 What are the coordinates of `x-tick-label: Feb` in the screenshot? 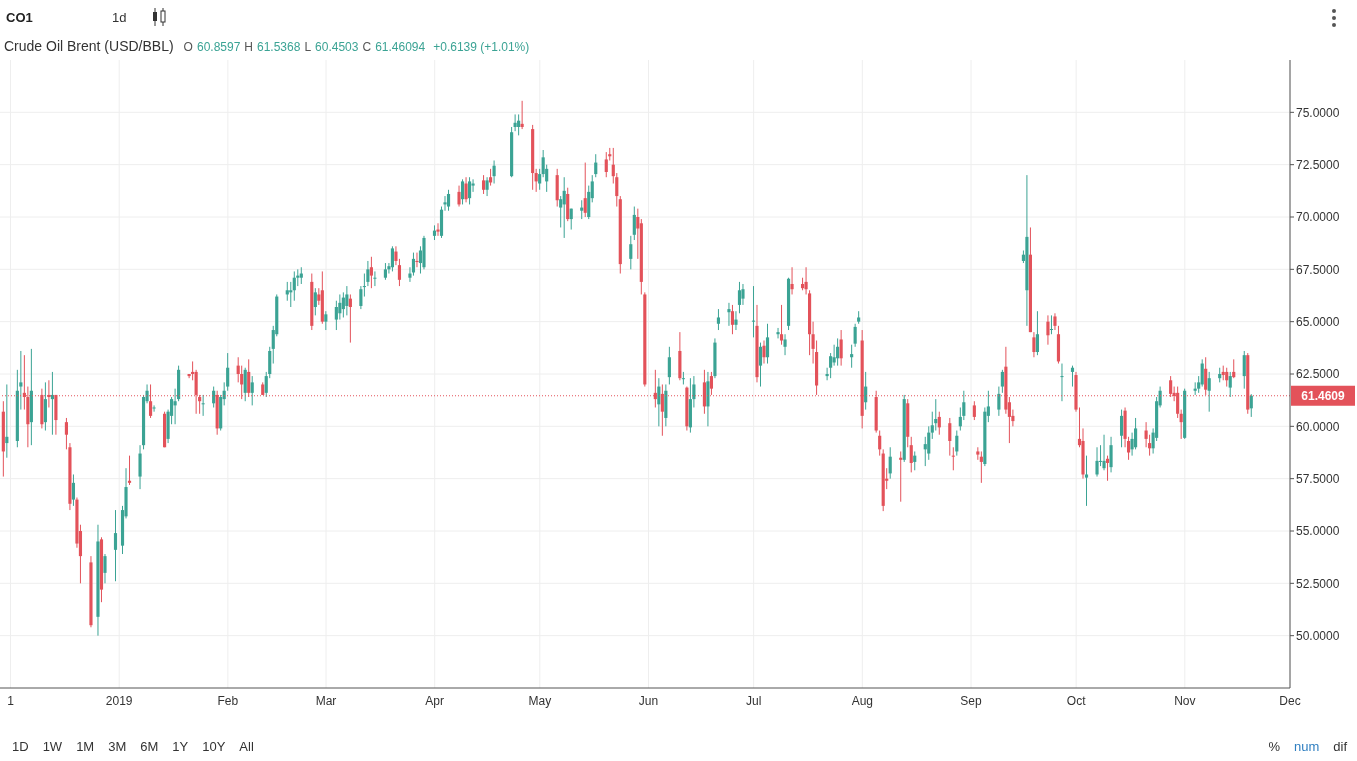 It's located at (228, 700).